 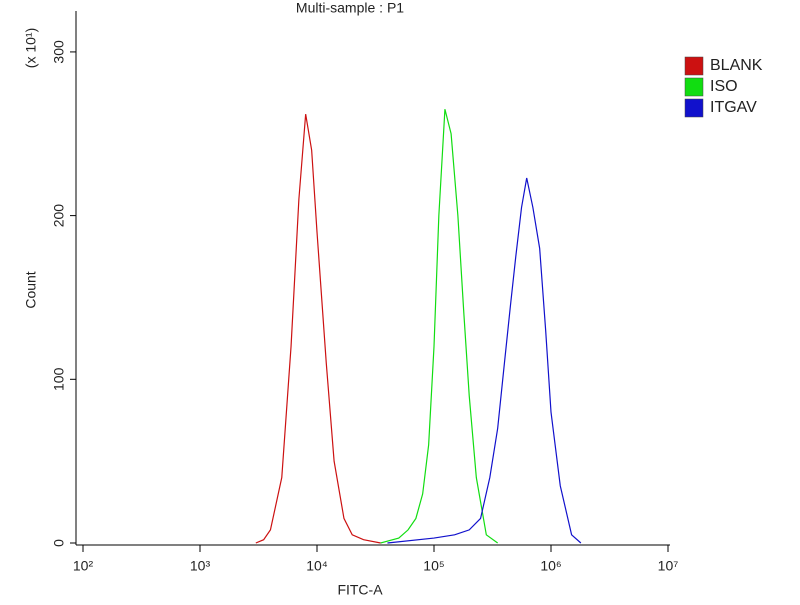 What do you see at coordinates (736, 65) in the screenshot?
I see `legend-label: BLANK` at bounding box center [736, 65].